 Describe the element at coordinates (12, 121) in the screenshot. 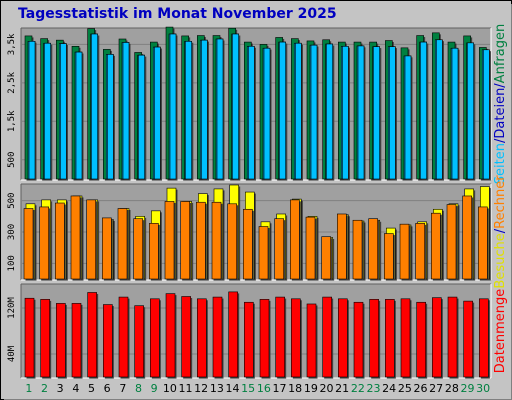

I see `y-tick-label-0-1: 1,5k` at that location.